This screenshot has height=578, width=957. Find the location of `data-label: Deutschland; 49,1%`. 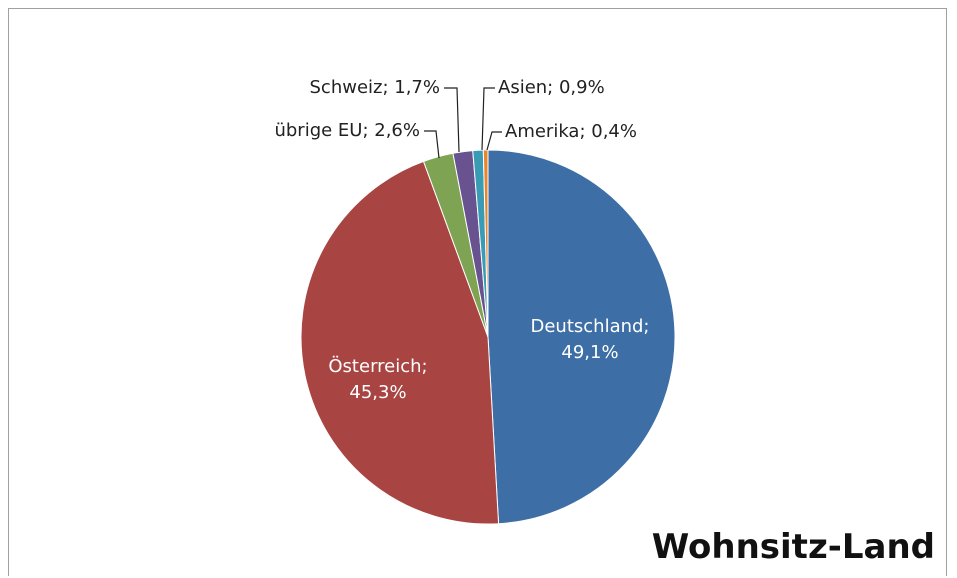

data-label: Deutschland; 49,1% is located at coordinates (590, 339).